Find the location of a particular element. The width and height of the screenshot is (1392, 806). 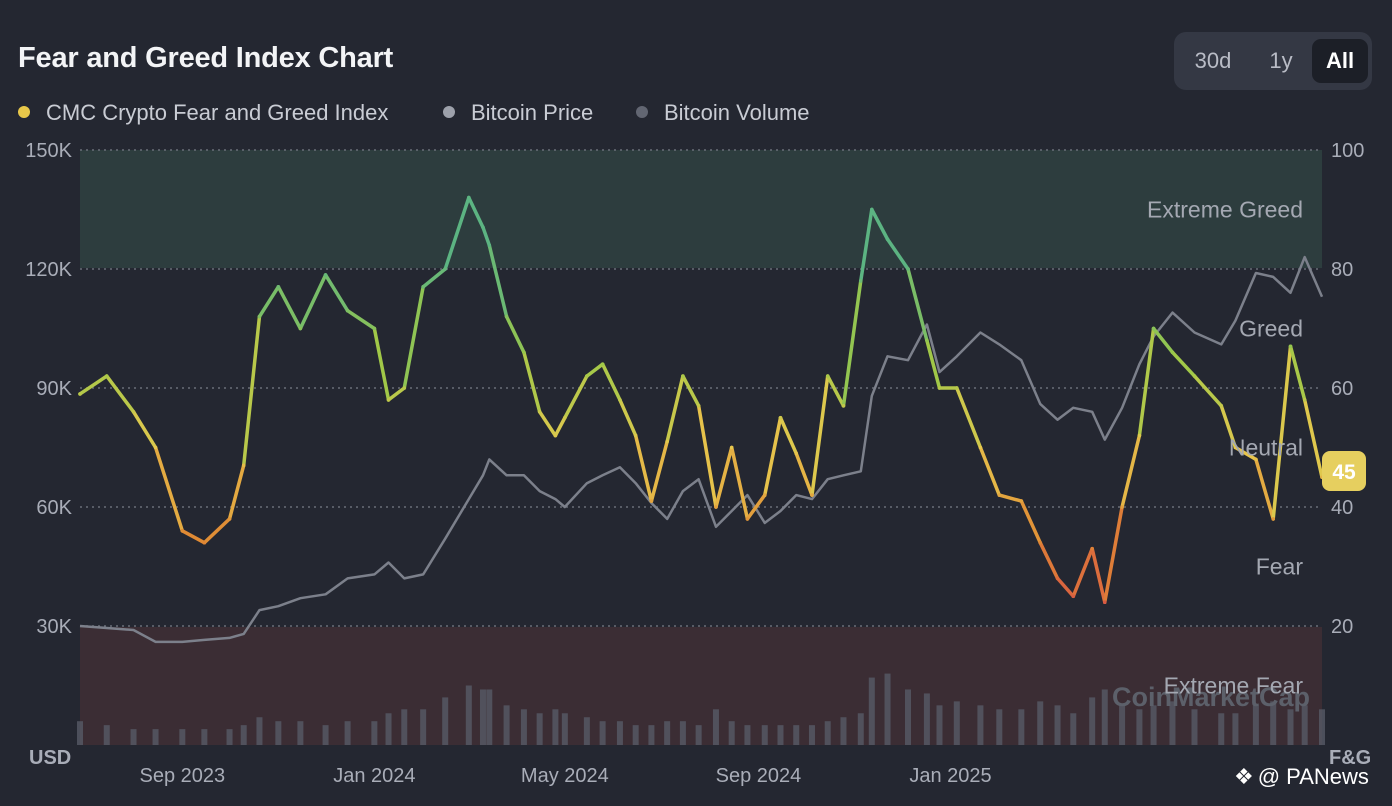

legend-item-fear-greed: CMC Crypto Fear and Greed Index is located at coordinates (203, 113).